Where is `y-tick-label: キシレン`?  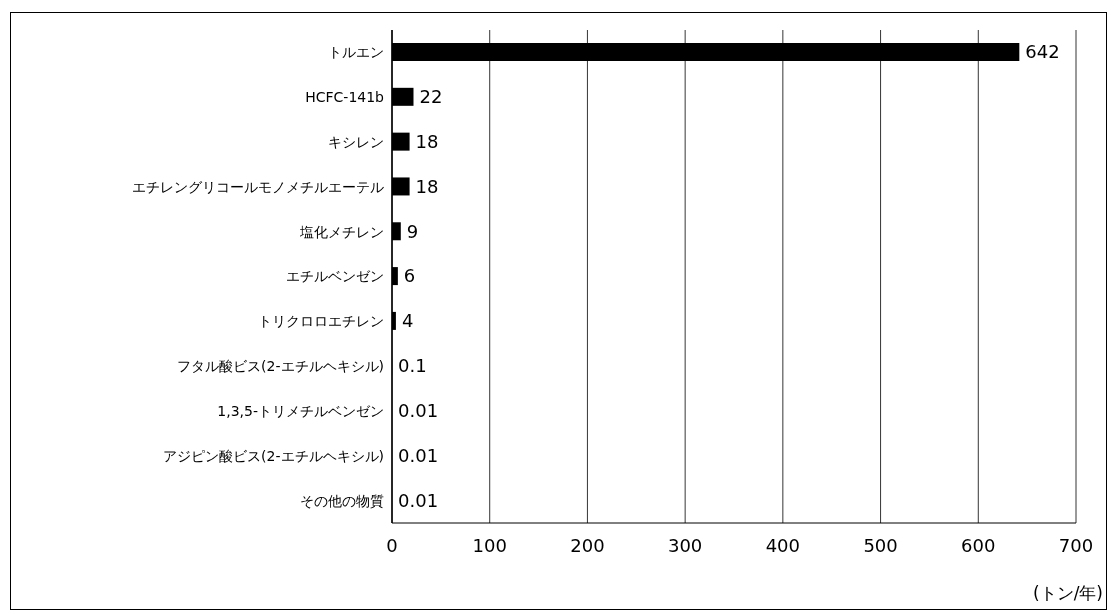 y-tick-label: キシレン is located at coordinates (356, 142).